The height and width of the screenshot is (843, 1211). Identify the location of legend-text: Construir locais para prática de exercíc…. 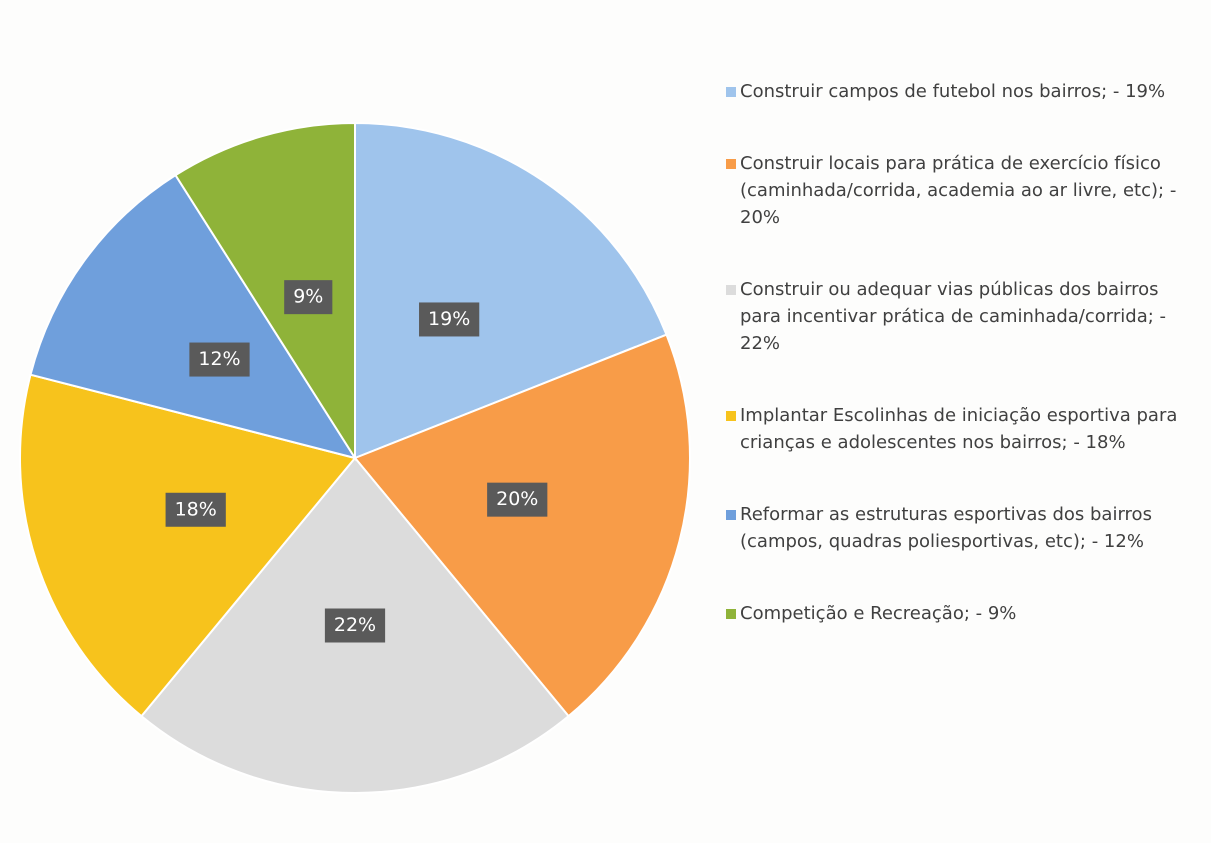
(958, 190).